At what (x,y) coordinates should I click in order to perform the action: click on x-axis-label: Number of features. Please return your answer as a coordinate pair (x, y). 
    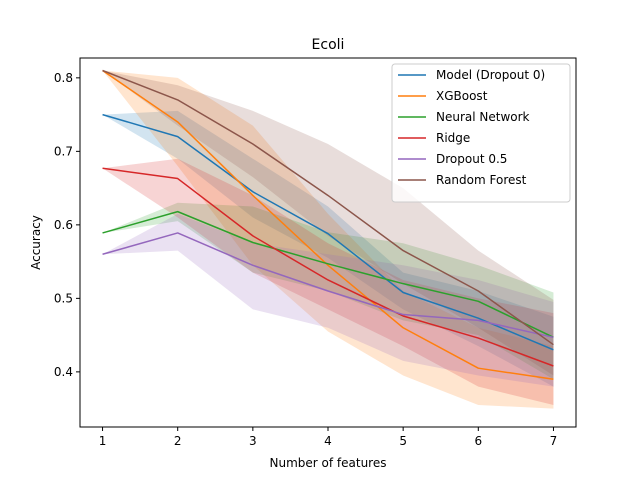
    Looking at the image, I should click on (328, 463).